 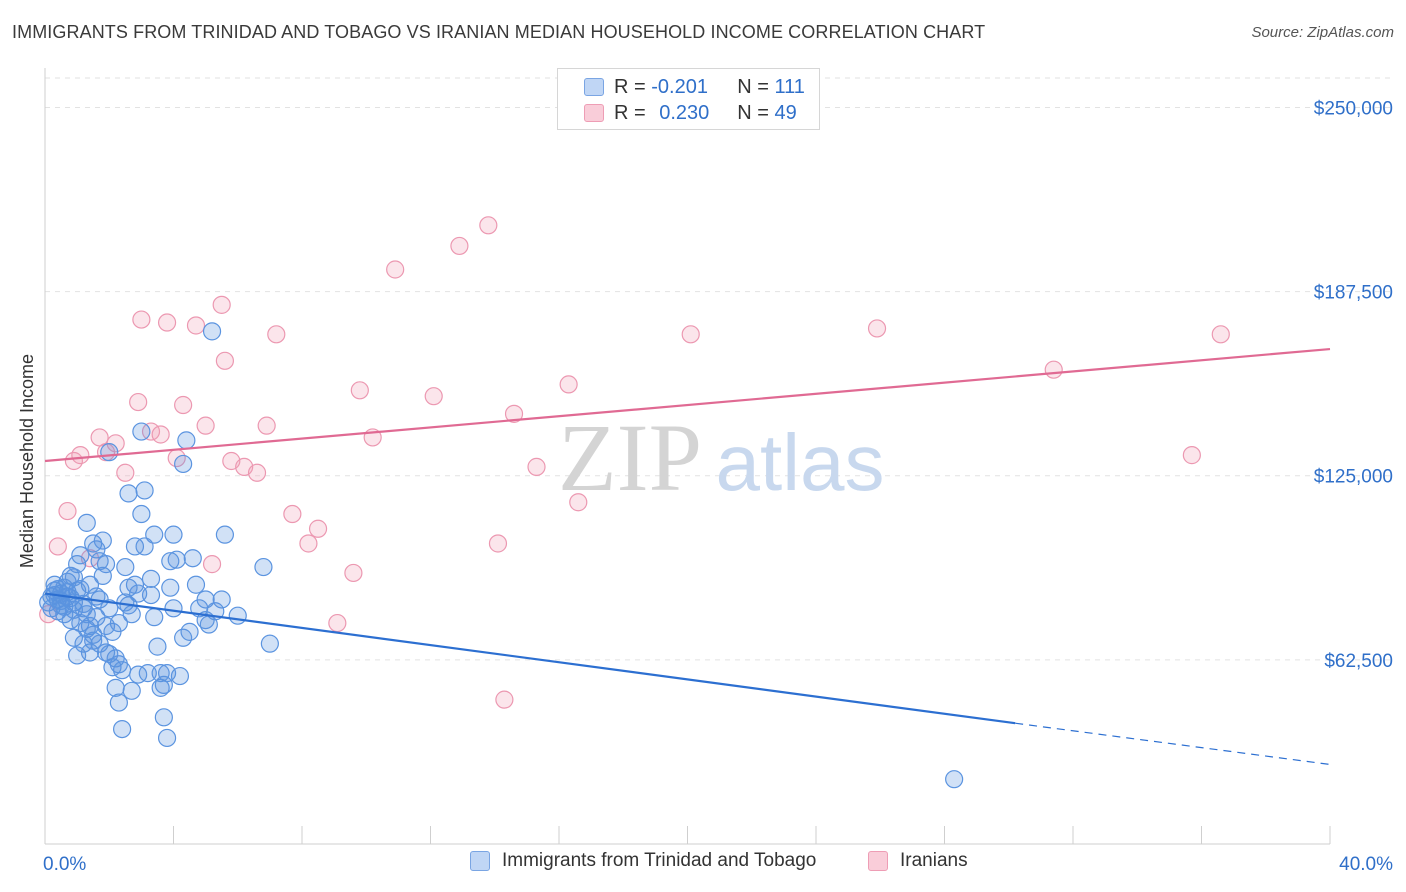 I want to click on legend-r-value: -0.201, so click(x=679, y=86).